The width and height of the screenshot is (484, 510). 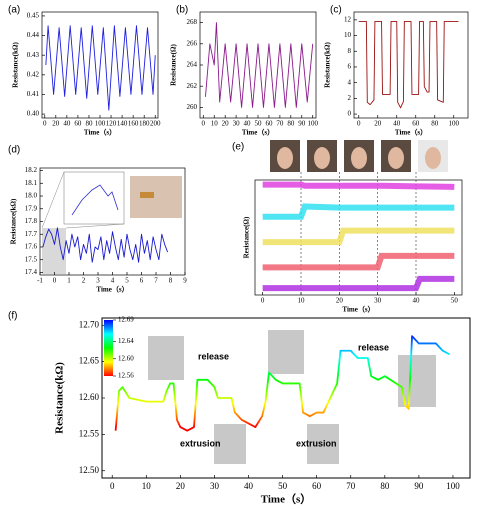 What do you see at coordinates (174, 64) in the screenshot?
I see `y-axis-label: Resistance(Ω)` at bounding box center [174, 64].